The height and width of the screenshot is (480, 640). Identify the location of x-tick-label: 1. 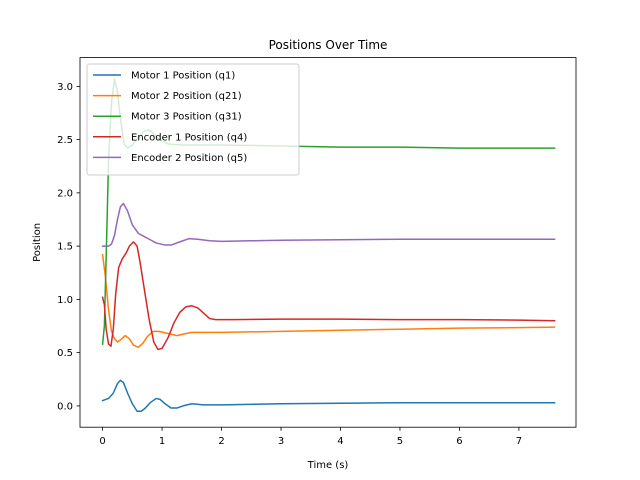
(162, 441).